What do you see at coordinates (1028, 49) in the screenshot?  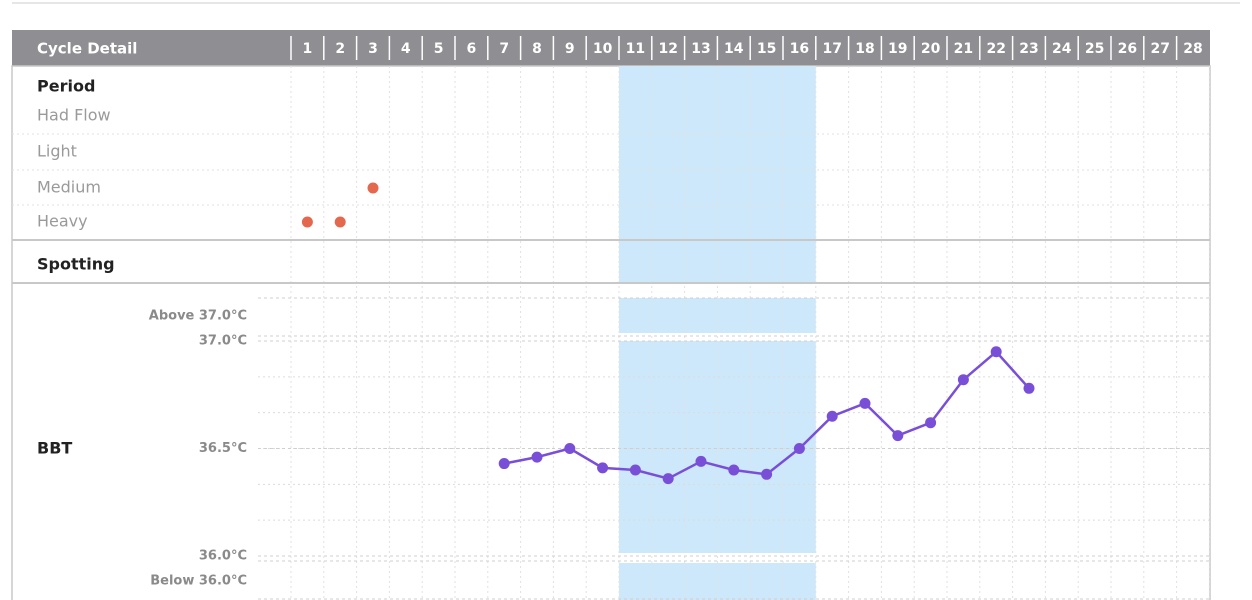 I see `x-tick-label: 23` at bounding box center [1028, 49].